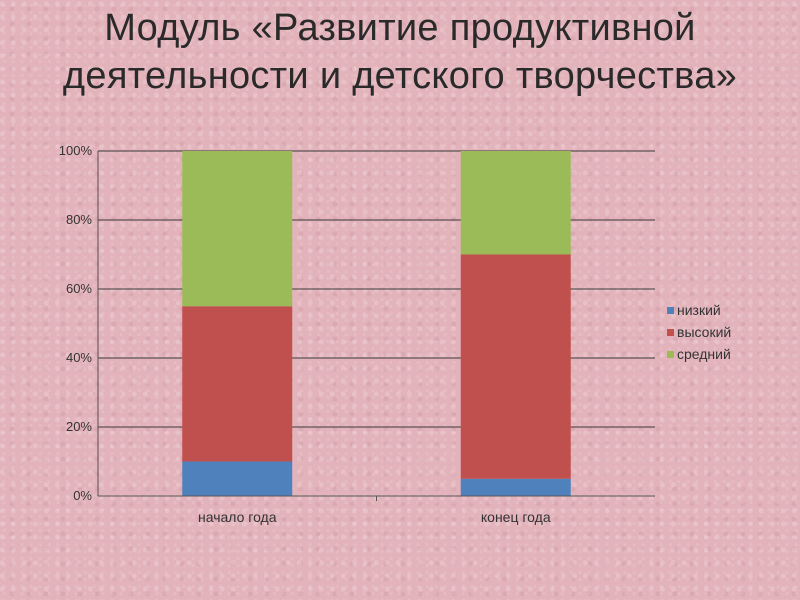 This screenshot has height=600, width=800. What do you see at coordinates (79, 288) in the screenshot?
I see `y-tick-label: 60%` at bounding box center [79, 288].